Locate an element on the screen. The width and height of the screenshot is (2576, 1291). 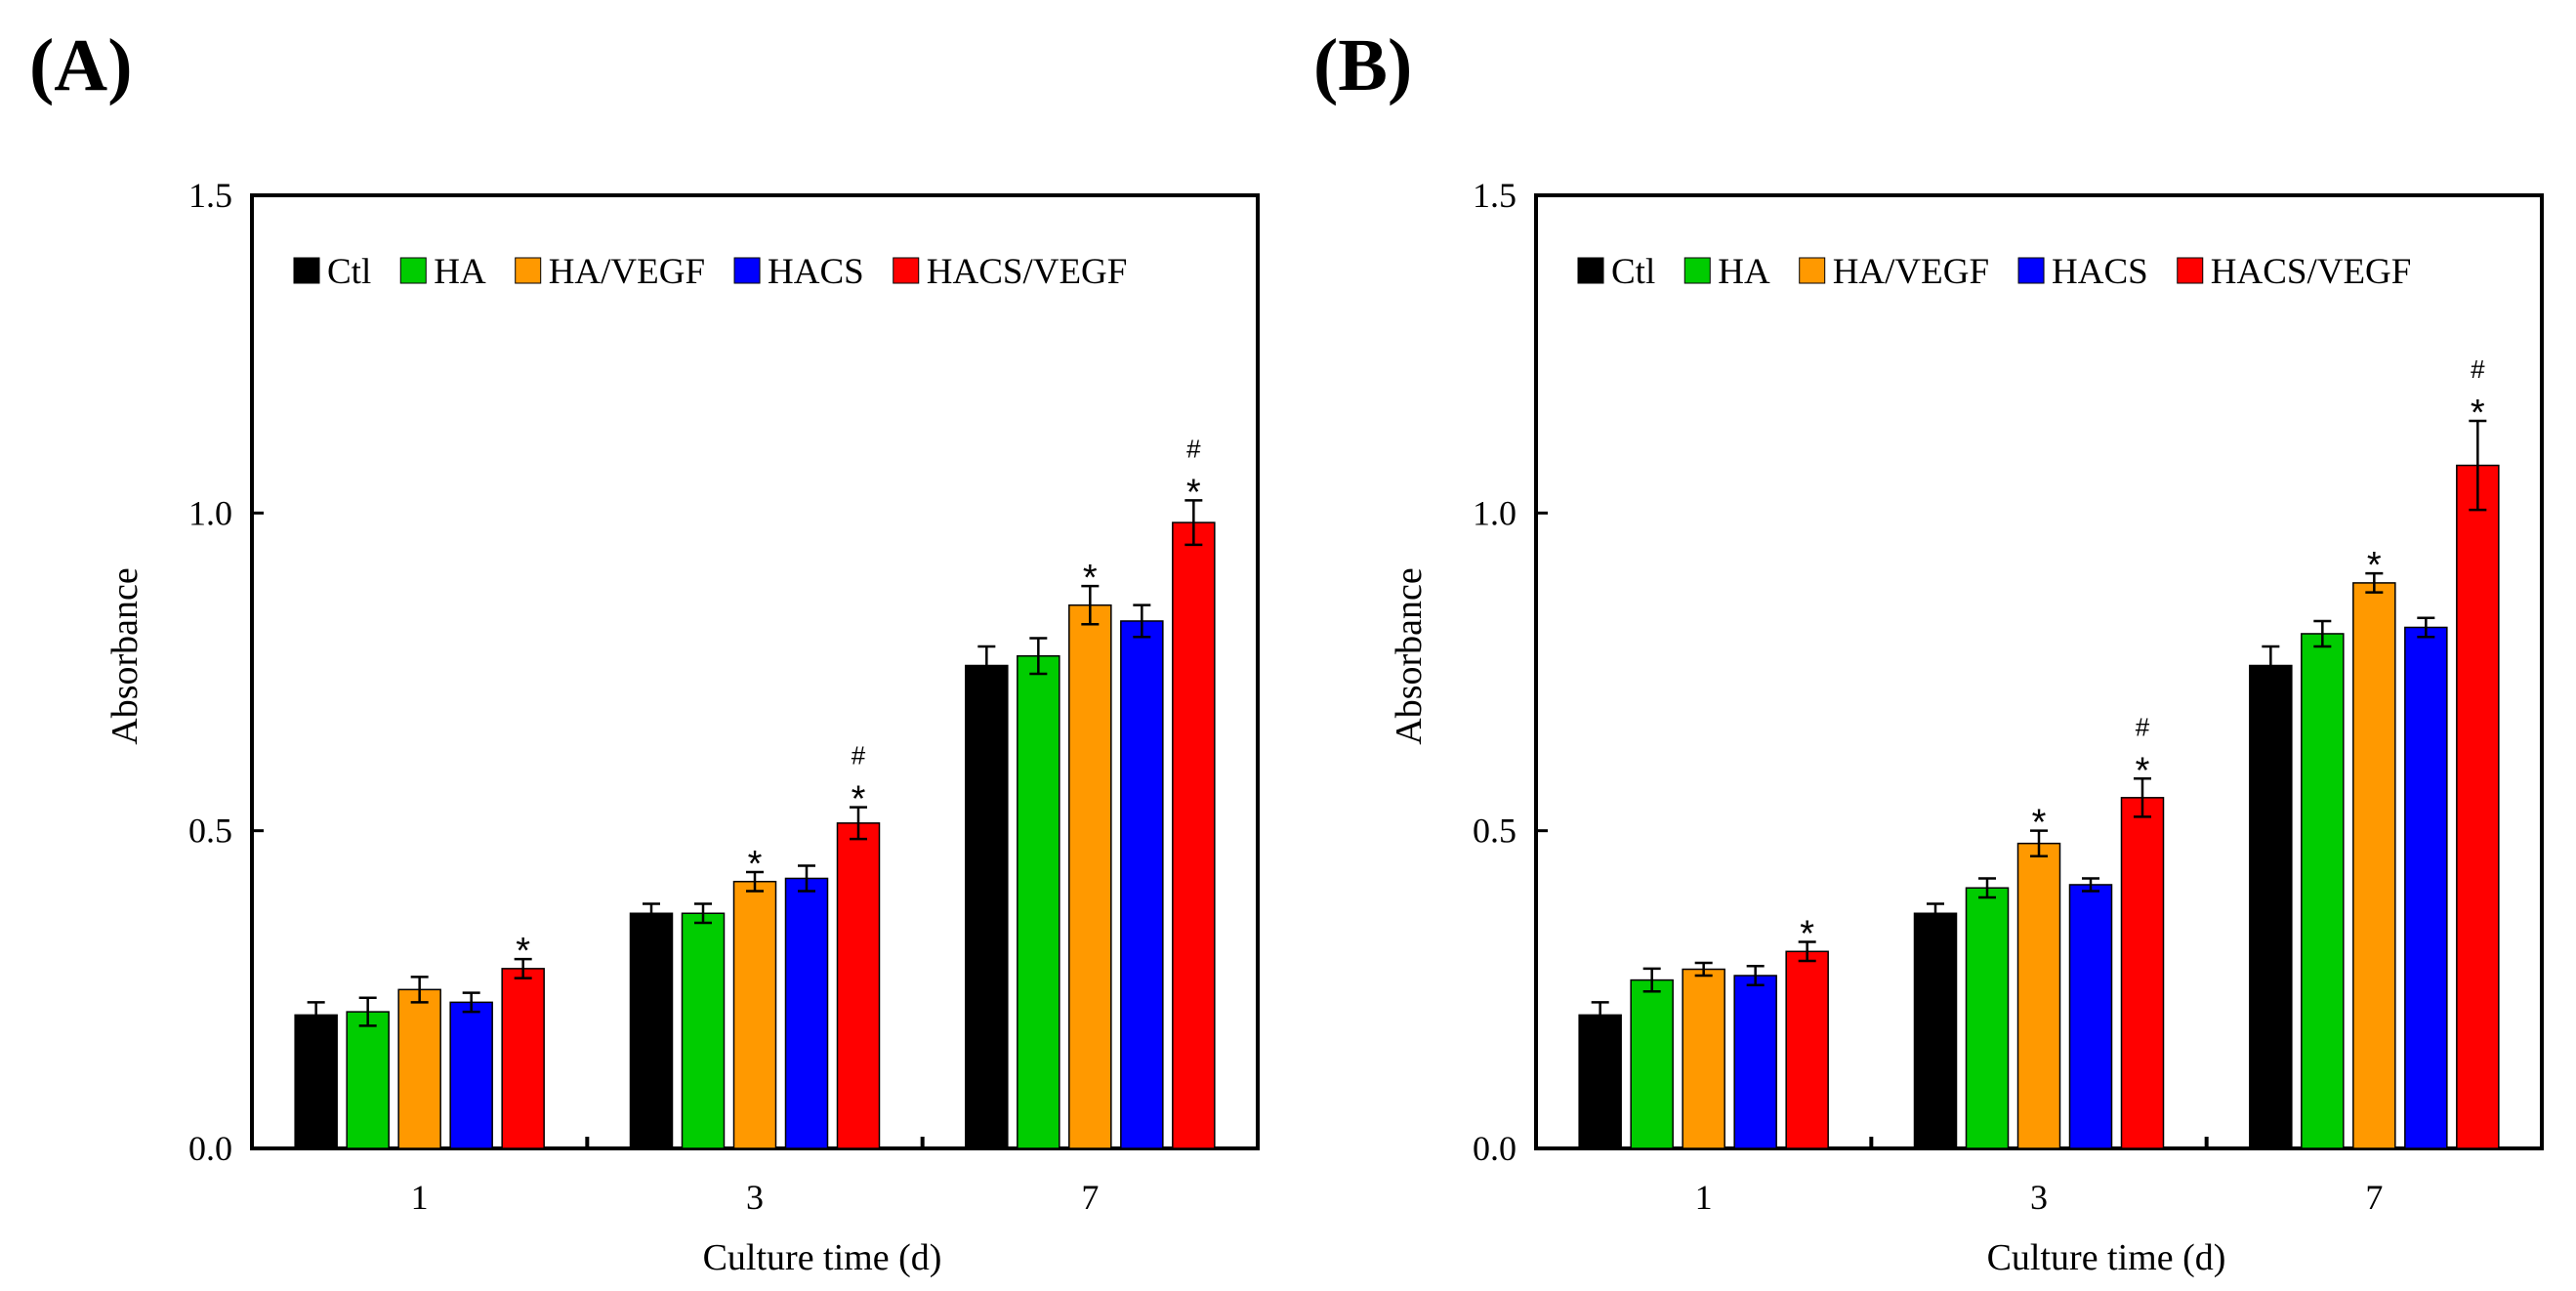
x-axis-title-a: Culture time (d) is located at coordinates (823, 1258).